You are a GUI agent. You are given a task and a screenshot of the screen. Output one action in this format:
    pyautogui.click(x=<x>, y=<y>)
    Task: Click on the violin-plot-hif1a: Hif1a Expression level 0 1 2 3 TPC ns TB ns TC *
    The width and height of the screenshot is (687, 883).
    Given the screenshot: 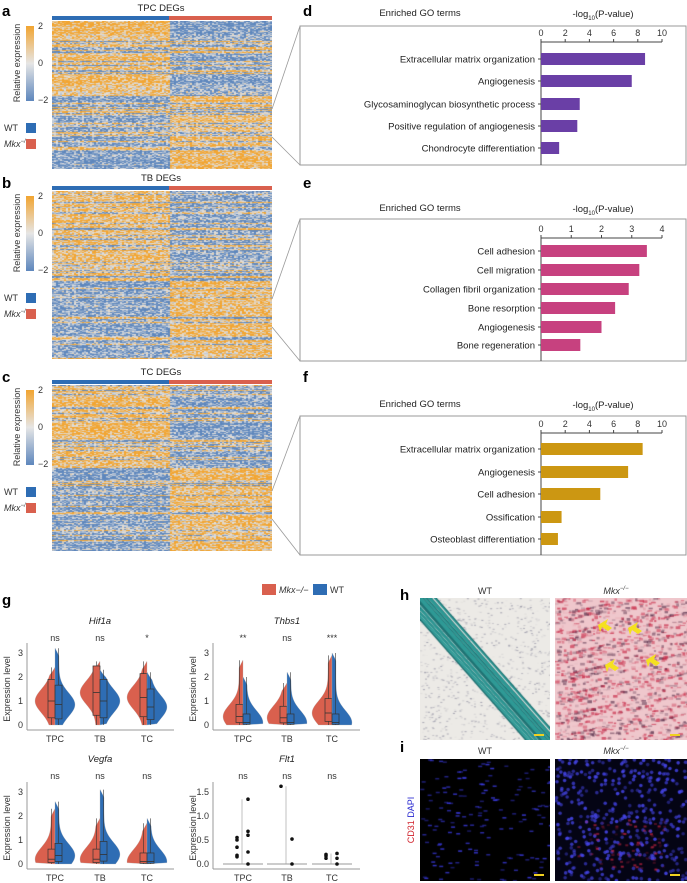 What is the action you would take?
    pyautogui.click(x=88, y=680)
    